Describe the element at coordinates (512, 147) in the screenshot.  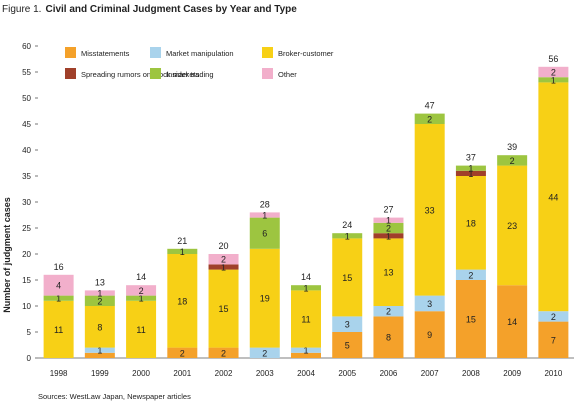
I see `total-label: 39` at that location.